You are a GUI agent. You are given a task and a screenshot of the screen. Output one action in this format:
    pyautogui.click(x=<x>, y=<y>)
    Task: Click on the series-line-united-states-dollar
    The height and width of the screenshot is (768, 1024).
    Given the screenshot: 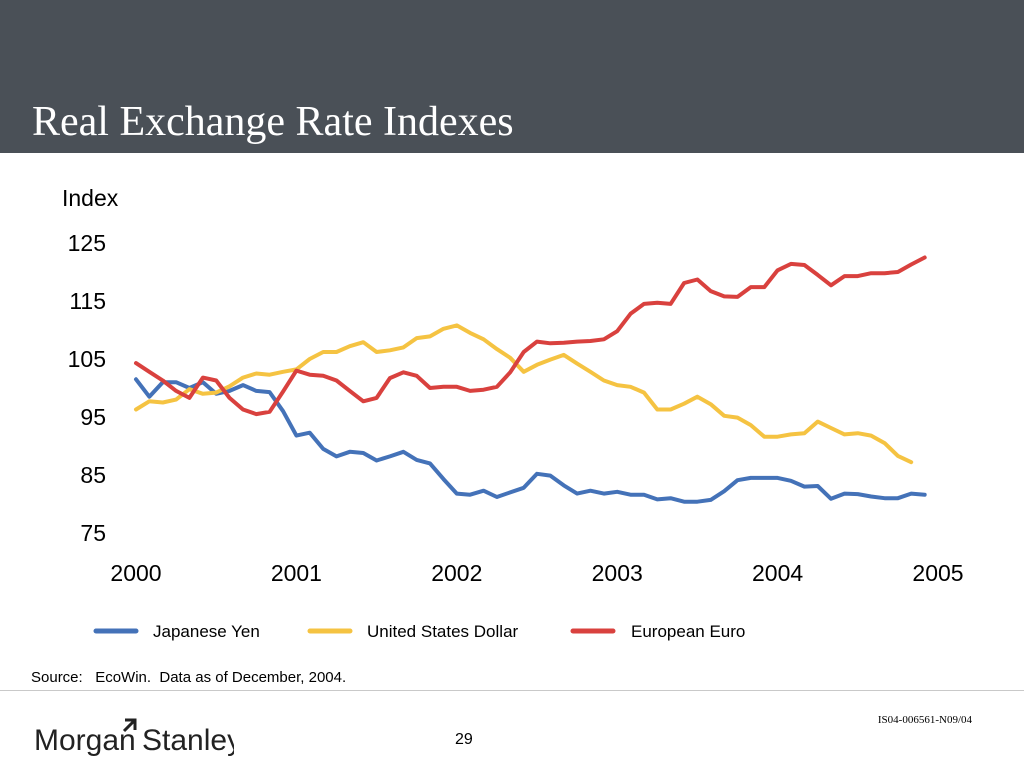 What is the action you would take?
    pyautogui.click(x=524, y=394)
    